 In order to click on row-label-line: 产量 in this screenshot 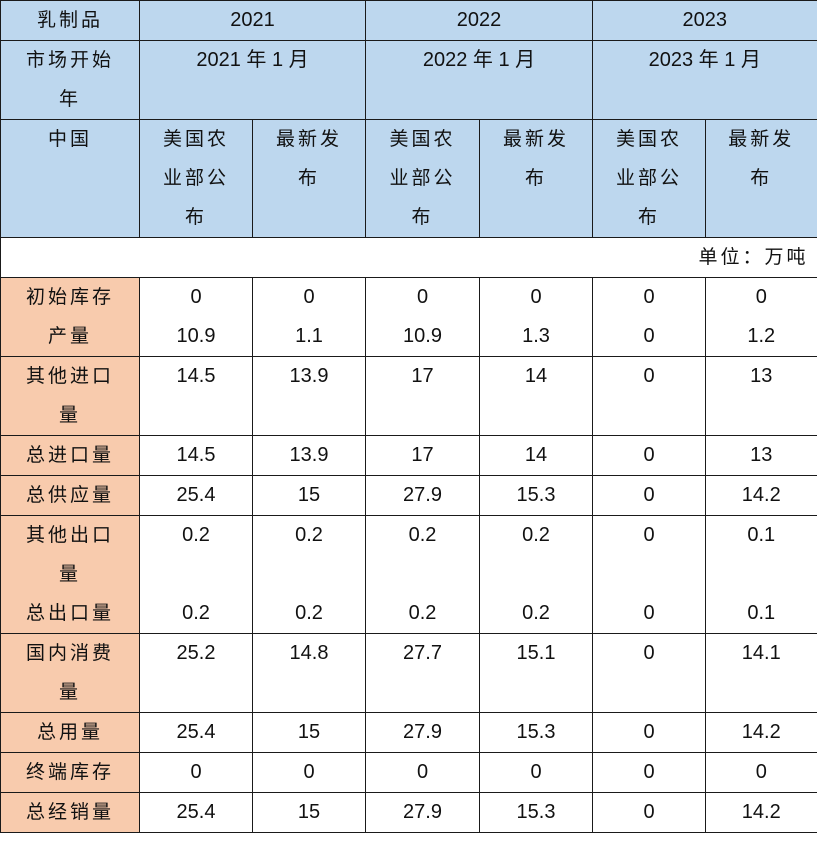, I will do `click(69, 336)`.